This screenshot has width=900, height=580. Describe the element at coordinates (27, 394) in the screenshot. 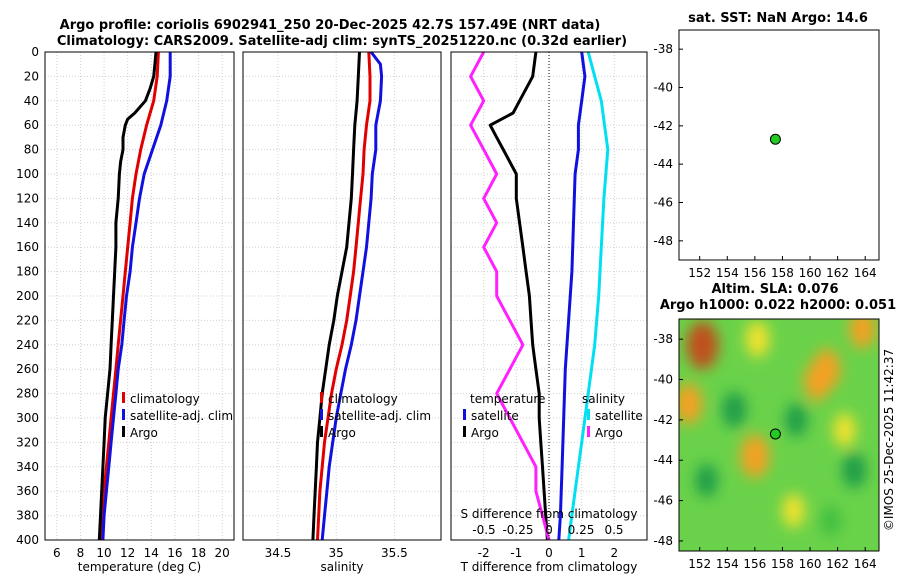

I see `depth-tick-label: 280` at that location.